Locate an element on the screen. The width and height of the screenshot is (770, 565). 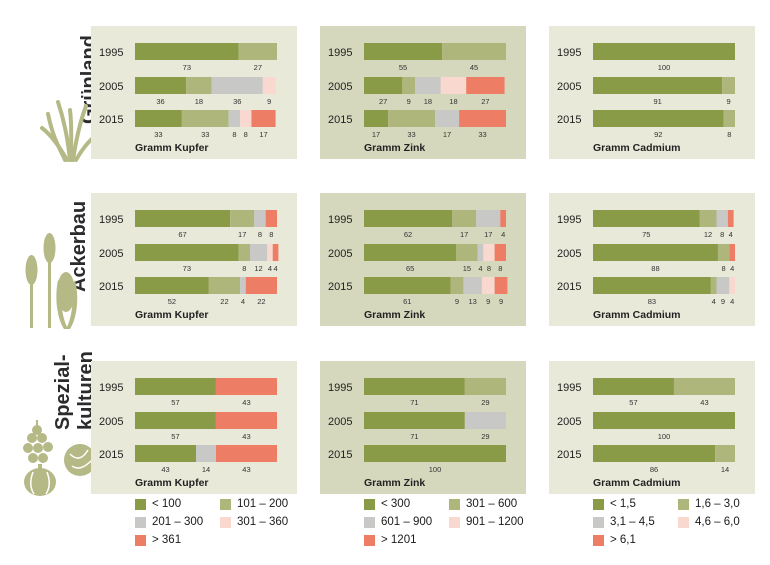
chart-svg: 1995 57 43 2005 57 43 2015 43 14 43 Gramm Kupfer is located at coordinates (194, 427).